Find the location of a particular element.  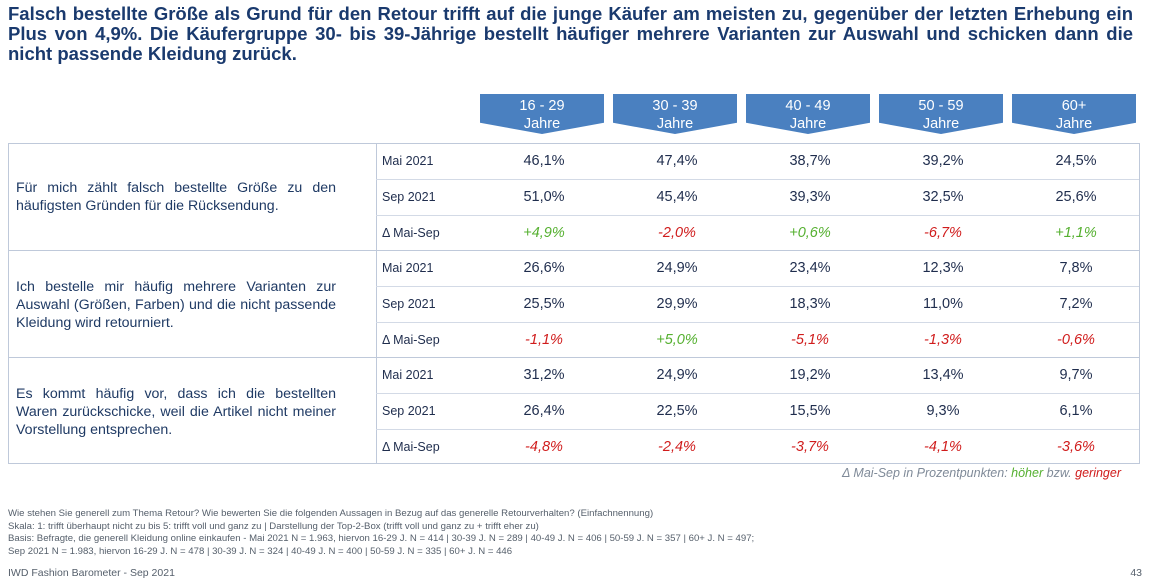

value-cell: 7,2% is located at coordinates (1076, 304).